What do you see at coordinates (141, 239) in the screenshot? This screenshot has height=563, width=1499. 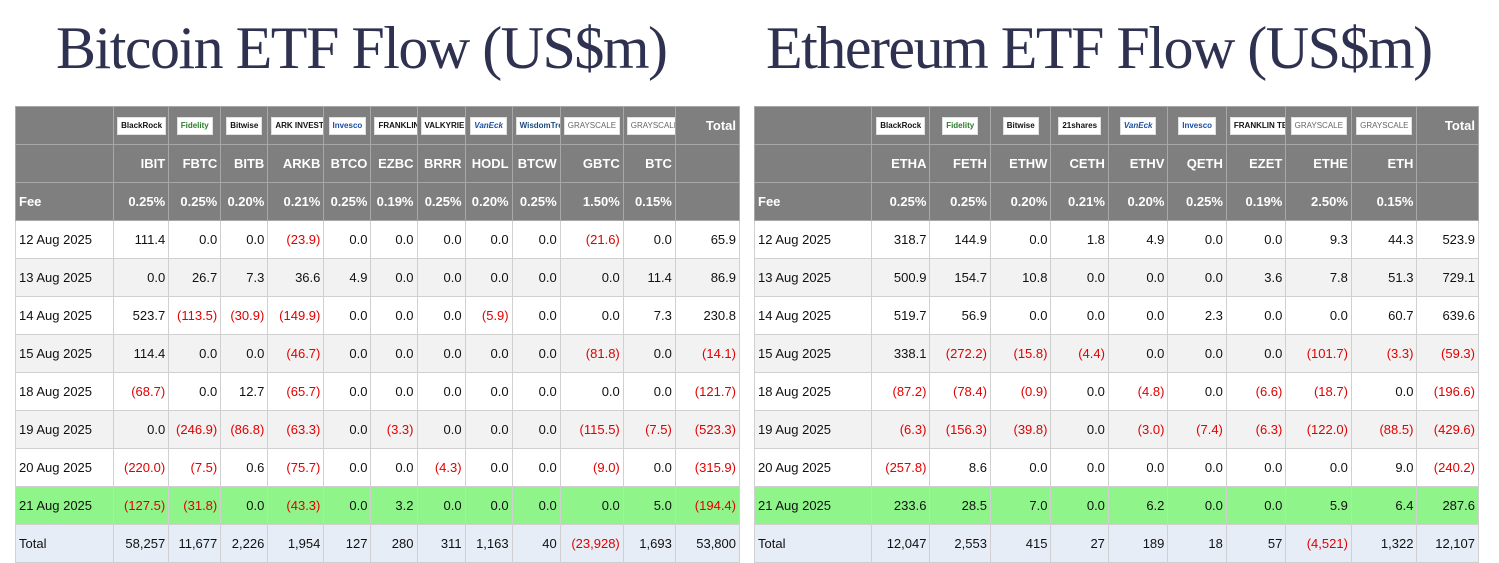 I see `flow-cell: 111.4` at bounding box center [141, 239].